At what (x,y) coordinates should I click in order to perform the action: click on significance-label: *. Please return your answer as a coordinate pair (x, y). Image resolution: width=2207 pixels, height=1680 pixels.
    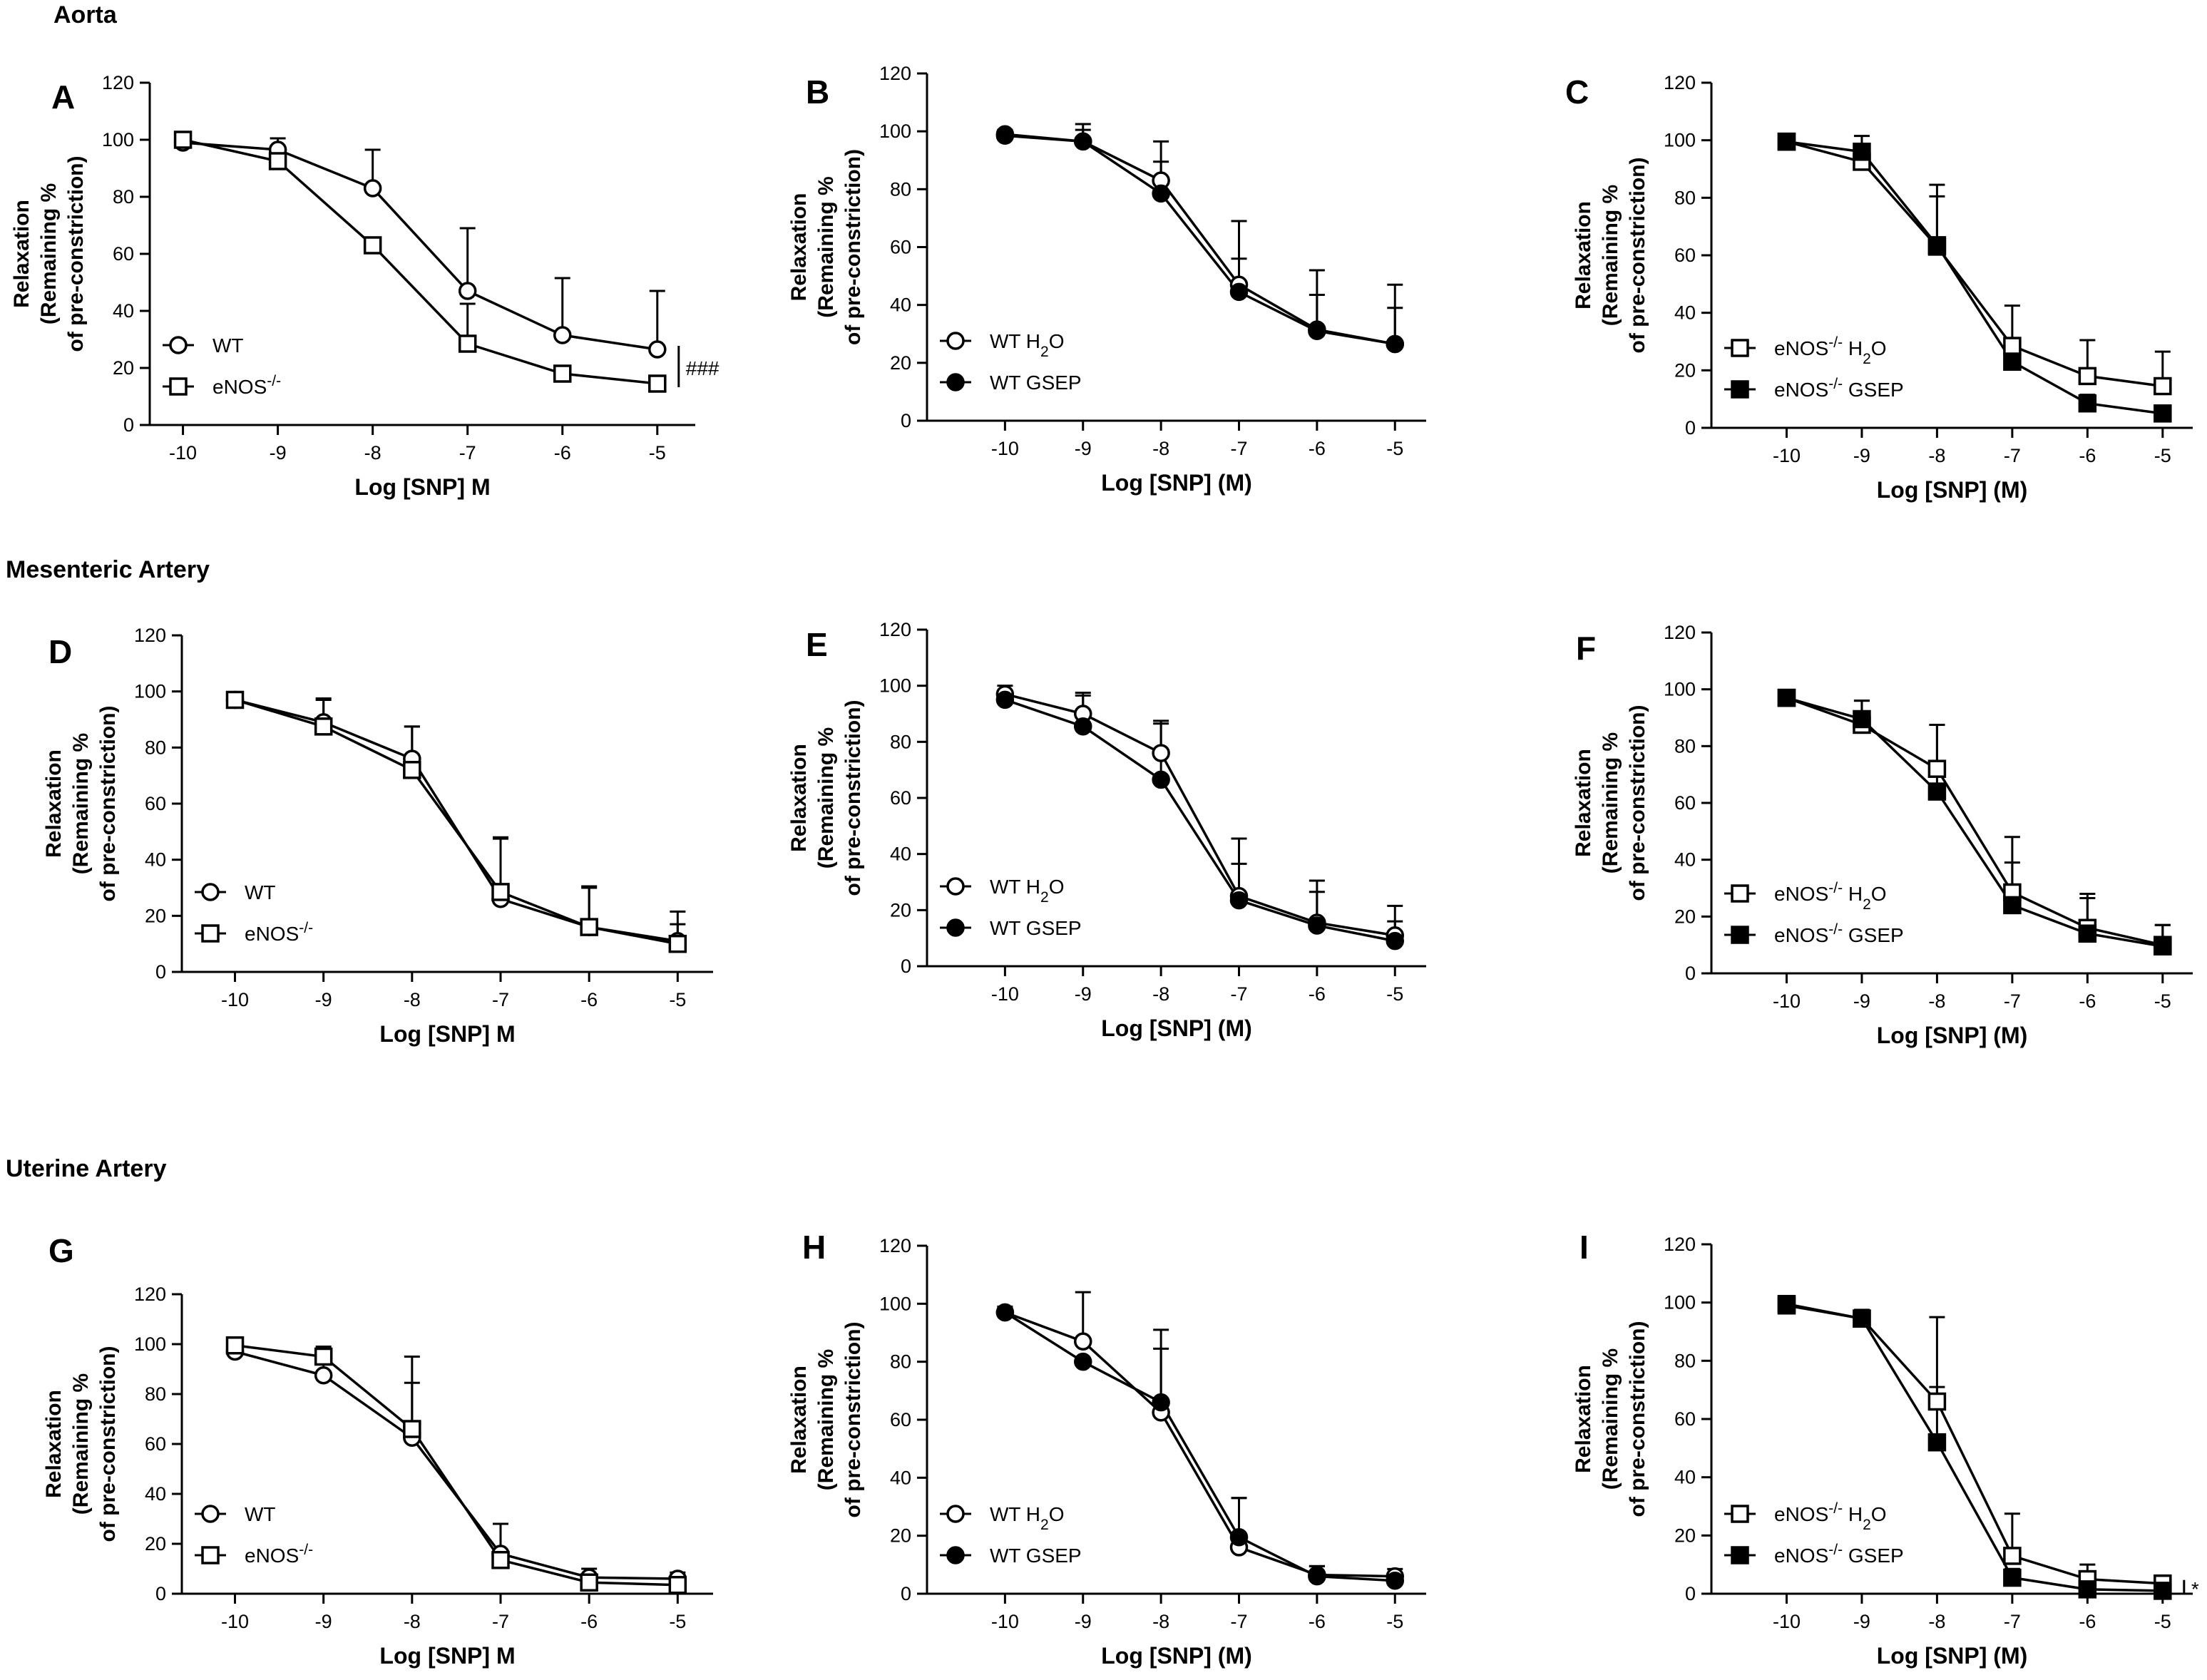
    Looking at the image, I should click on (2195, 1589).